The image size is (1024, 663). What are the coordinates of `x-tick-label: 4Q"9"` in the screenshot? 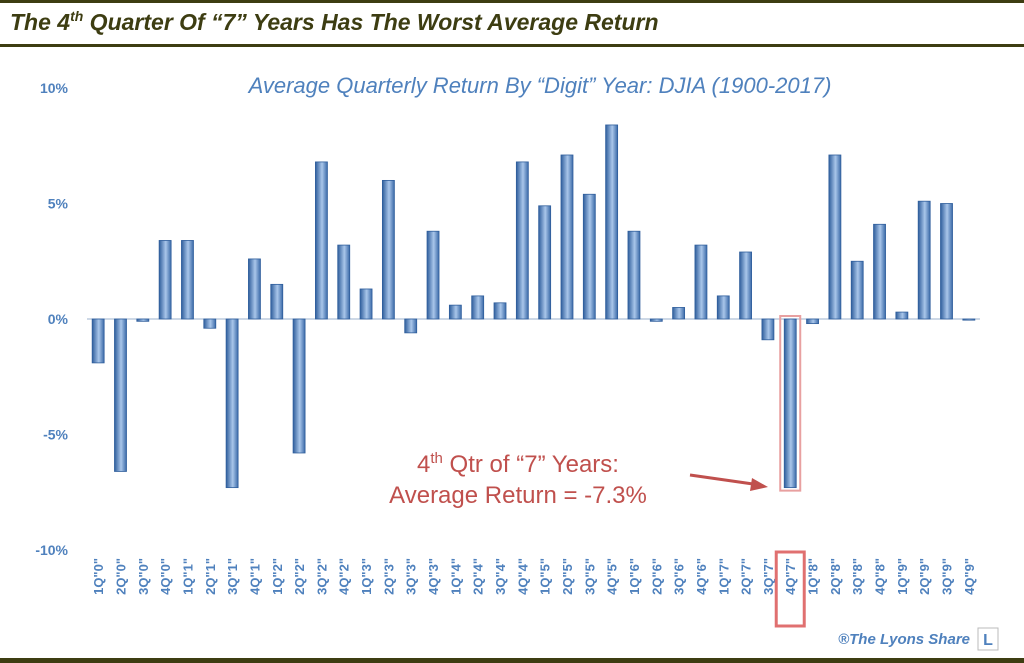 It's located at (969, 576).